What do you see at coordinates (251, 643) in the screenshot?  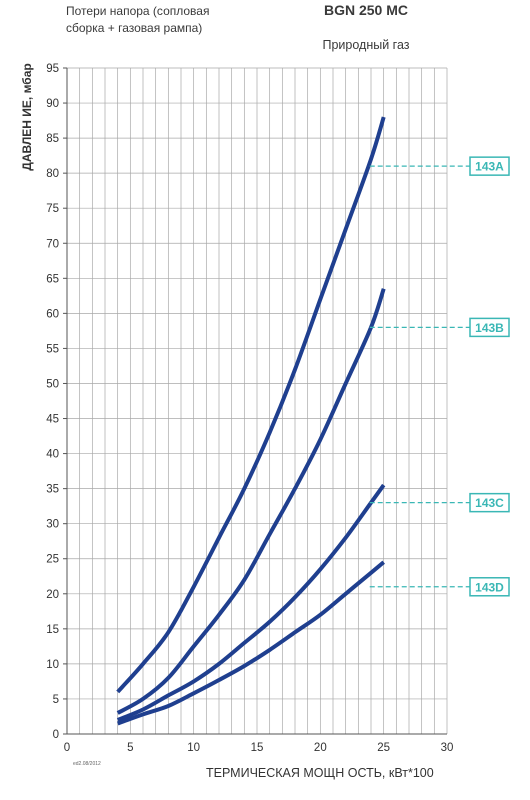 I see `series-line-143d` at bounding box center [251, 643].